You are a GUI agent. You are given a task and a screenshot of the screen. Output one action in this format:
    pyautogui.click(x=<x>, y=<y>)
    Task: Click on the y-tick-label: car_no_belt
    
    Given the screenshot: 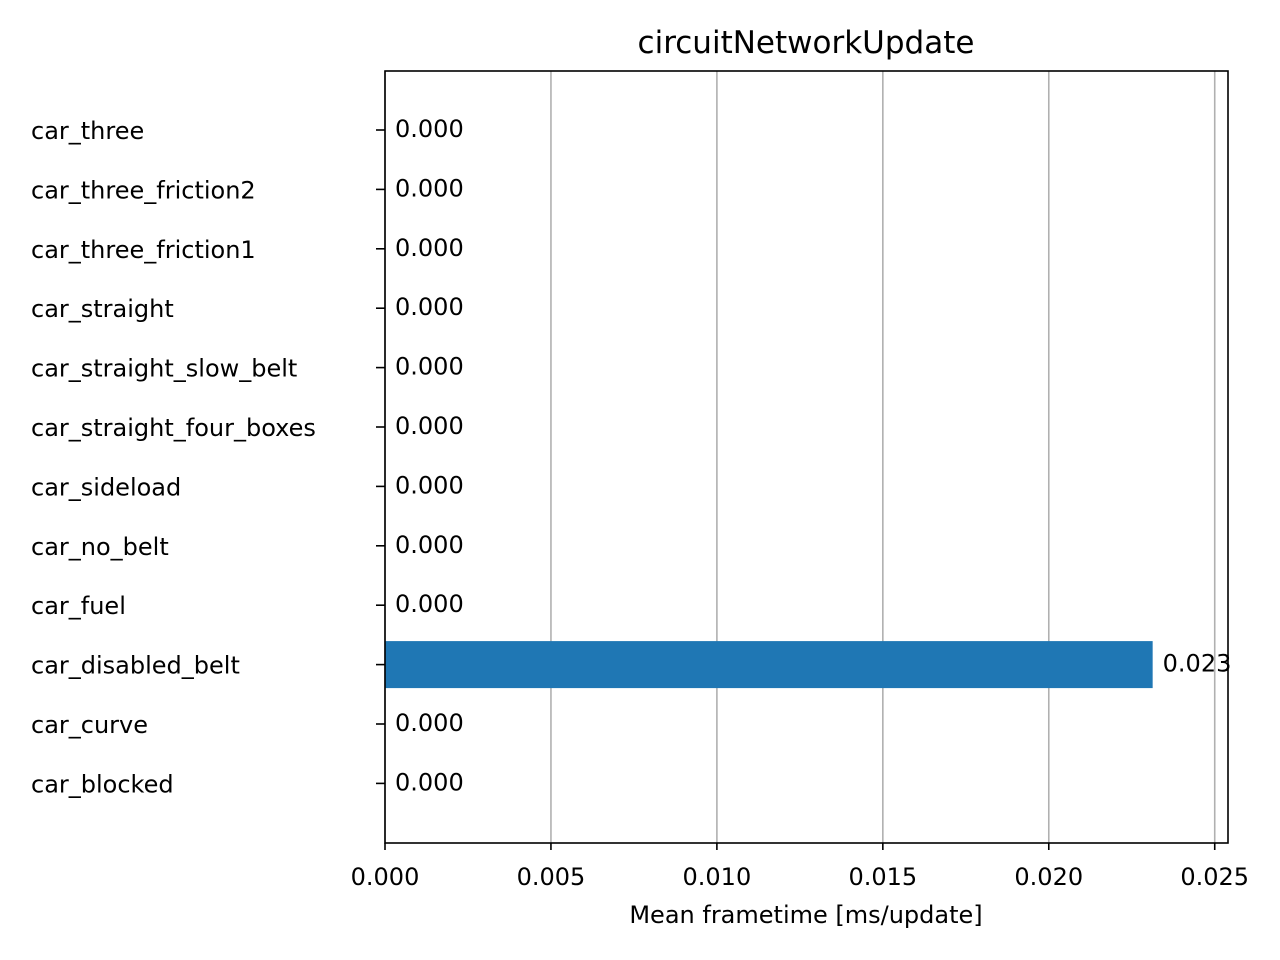 What is the action you would take?
    pyautogui.click(x=100, y=547)
    